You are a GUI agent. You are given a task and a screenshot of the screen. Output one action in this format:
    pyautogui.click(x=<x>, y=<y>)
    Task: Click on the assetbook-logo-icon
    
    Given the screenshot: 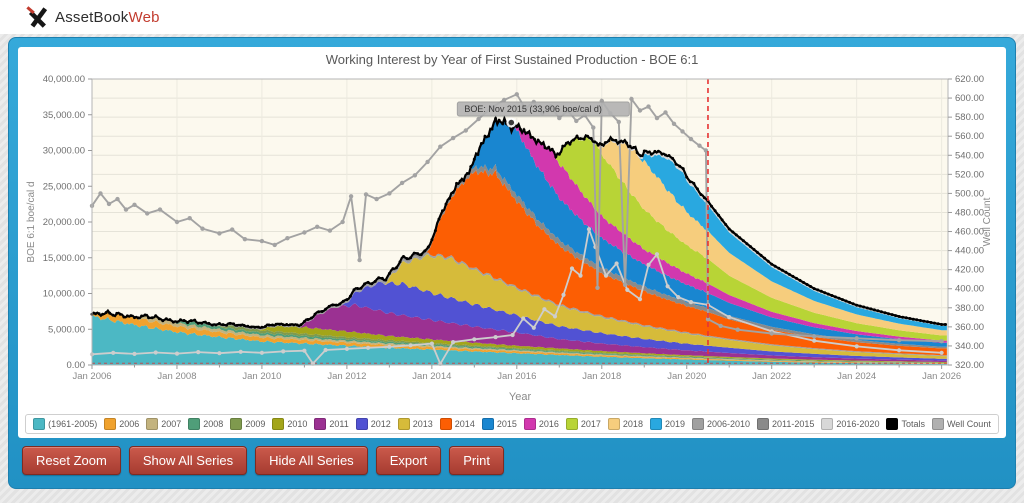 What is the action you would take?
    pyautogui.click(x=37, y=17)
    